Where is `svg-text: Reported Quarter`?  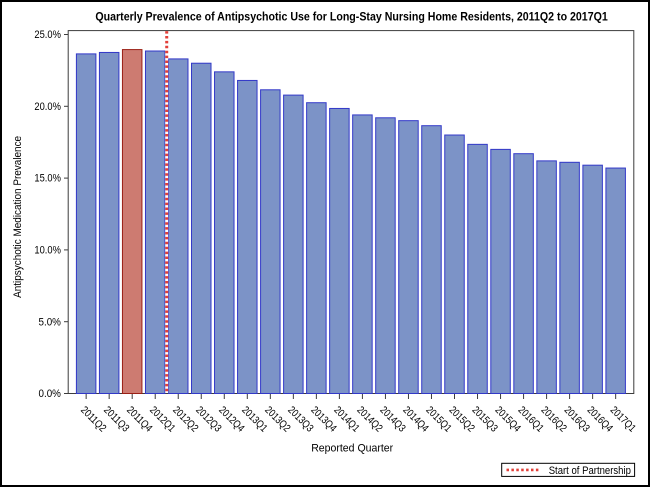 svg-text: Reported Quarter is located at coordinates (352, 448).